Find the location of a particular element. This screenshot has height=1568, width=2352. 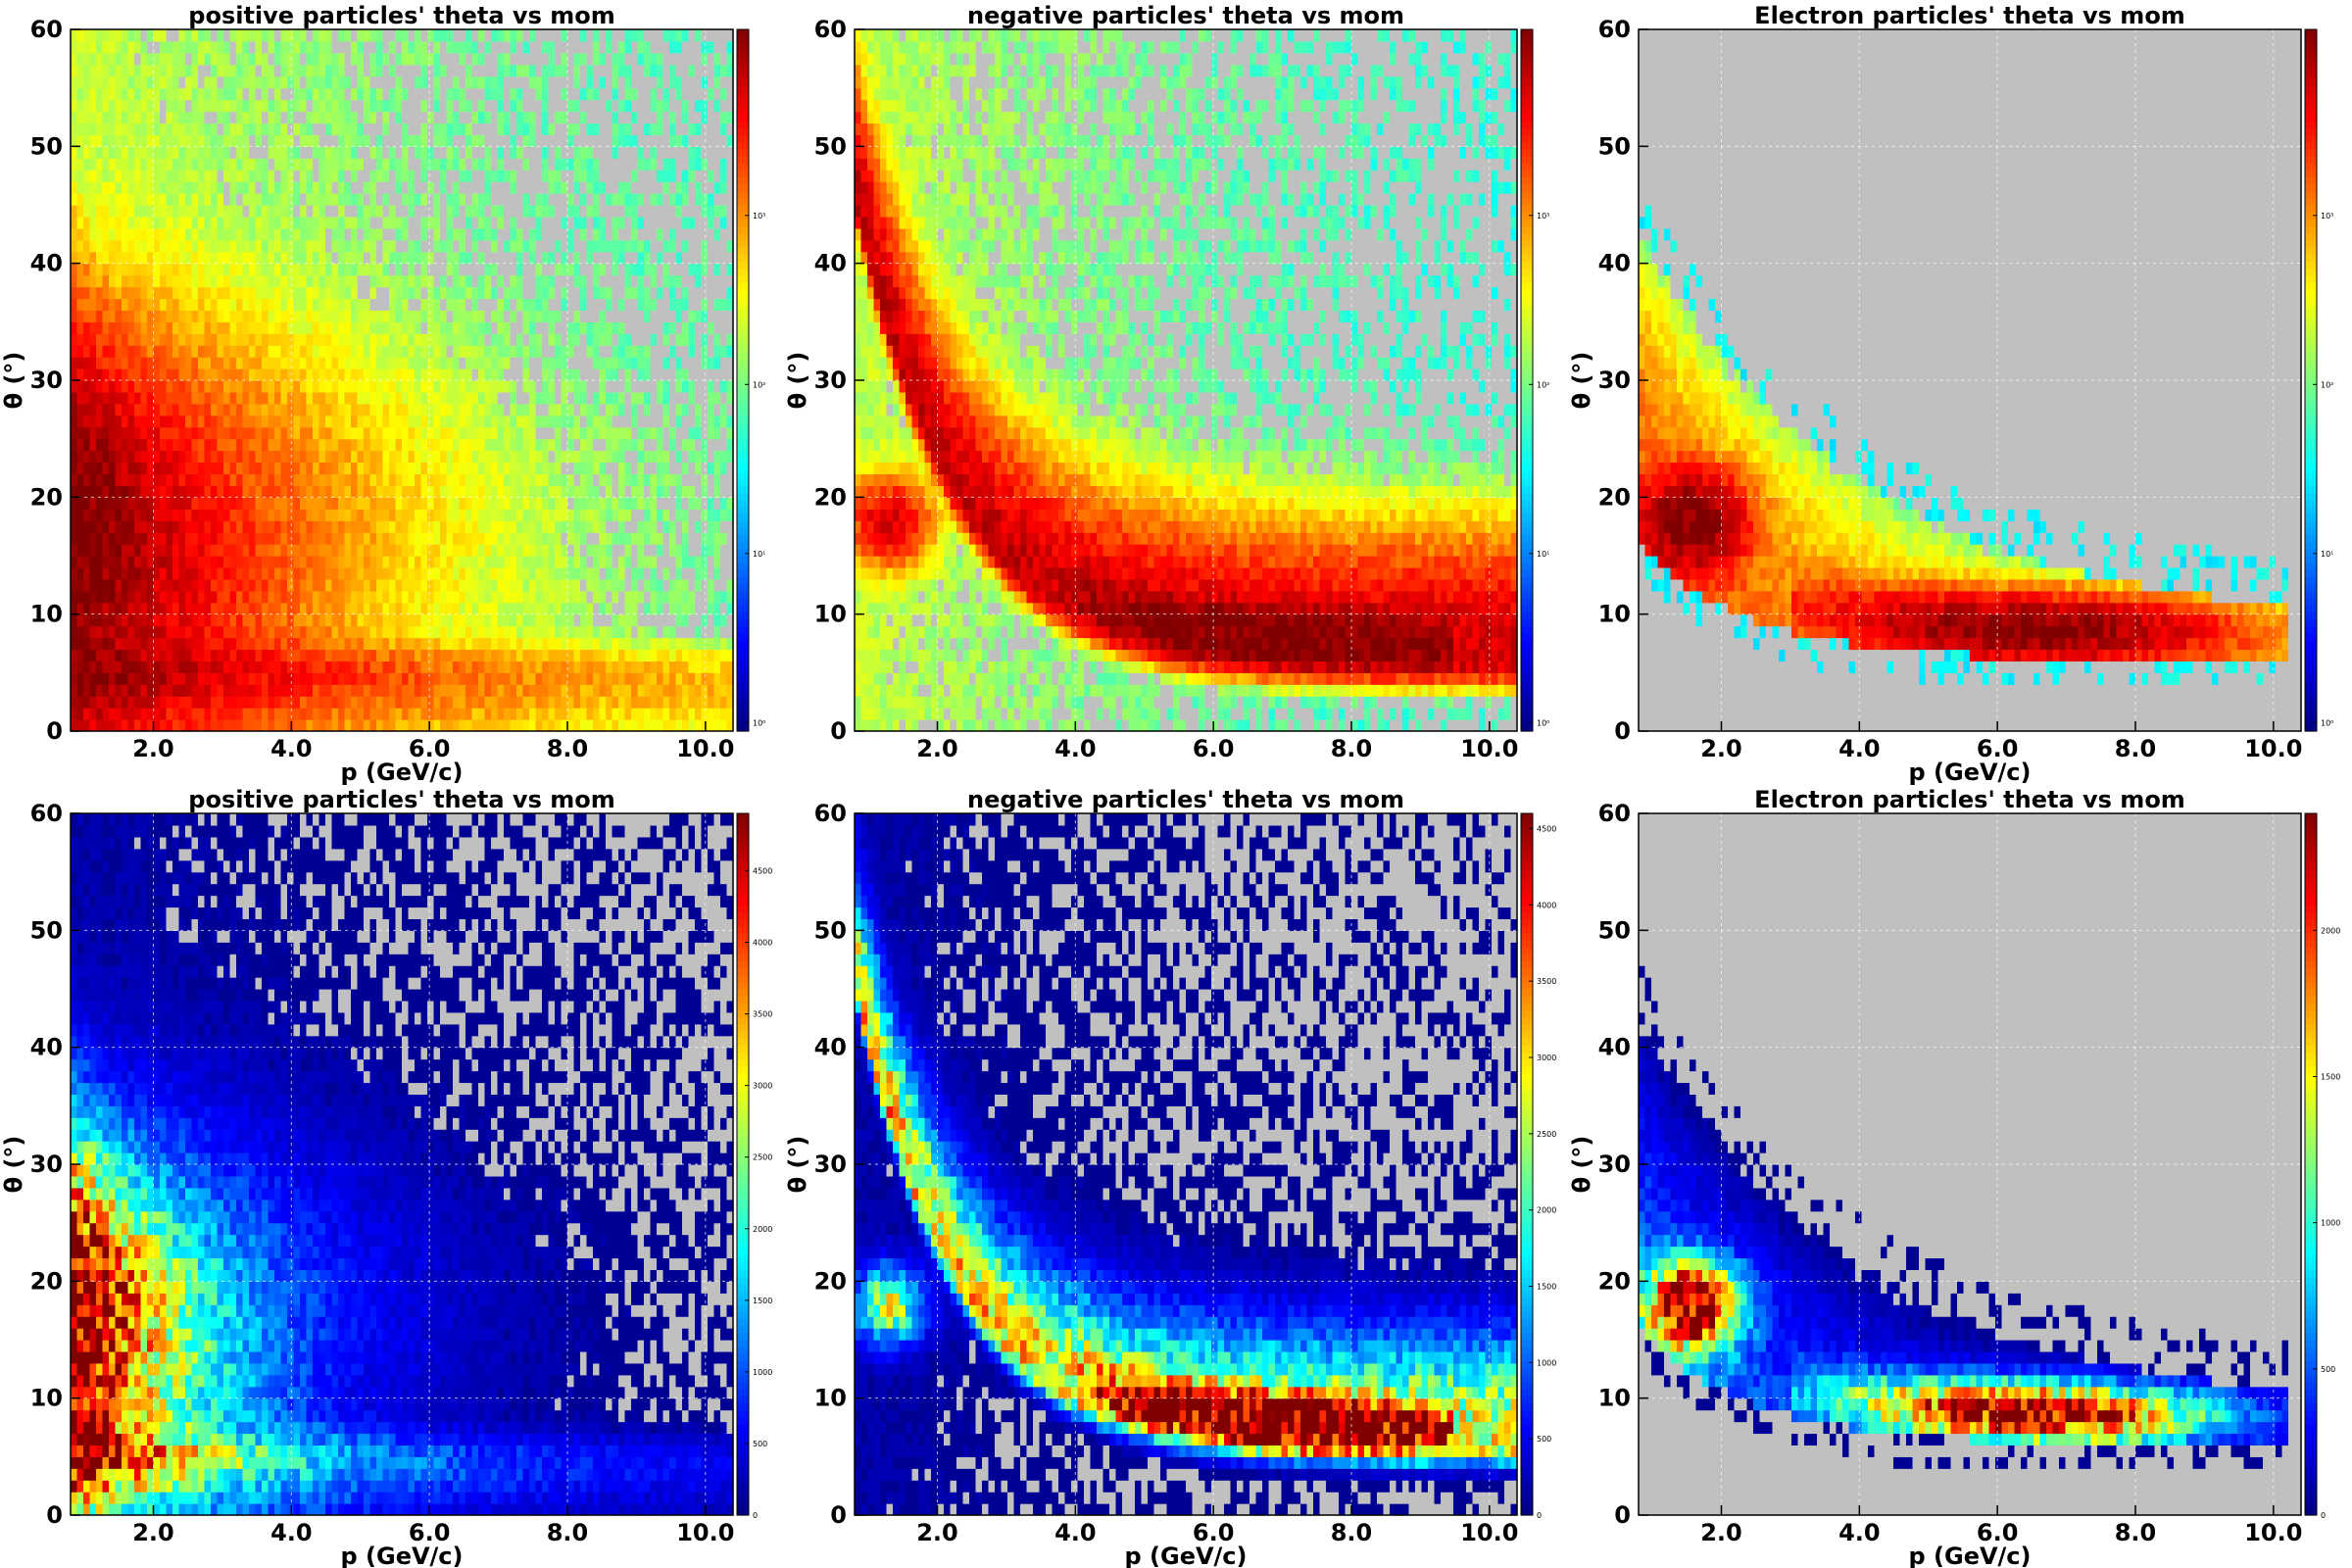

colorbar: 10⁰ 10¹ 10² 10³ is located at coordinates (1535, 380).